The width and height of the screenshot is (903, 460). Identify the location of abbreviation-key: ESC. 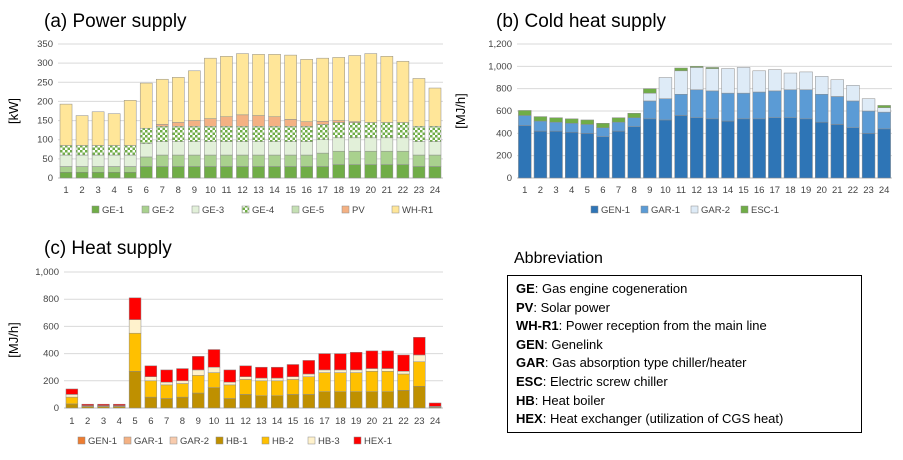
(529, 381).